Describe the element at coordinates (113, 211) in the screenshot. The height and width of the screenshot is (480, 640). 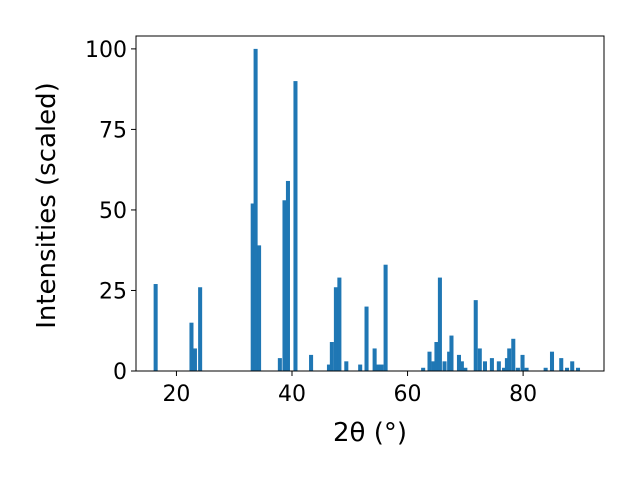
I see `y-tick-label: 50` at that location.